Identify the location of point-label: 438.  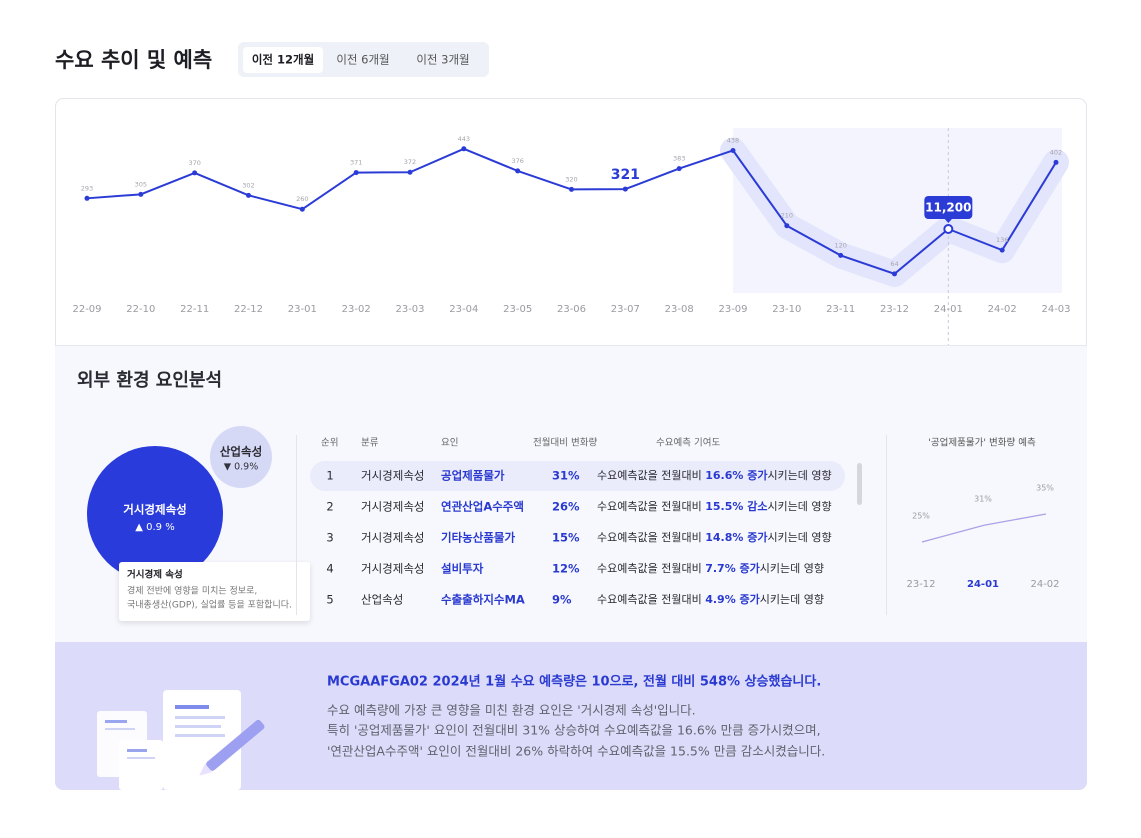
(733, 140).